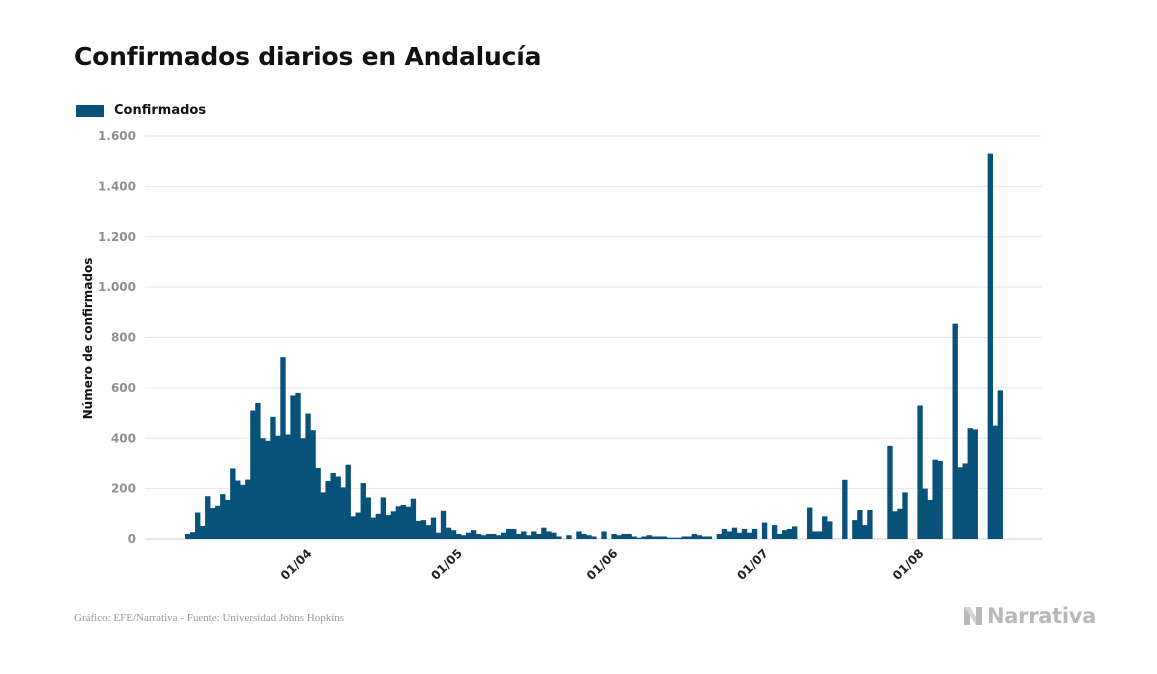 This screenshot has width=1157, height=674. I want to click on y-tick-label: 1.600, so click(117, 136).